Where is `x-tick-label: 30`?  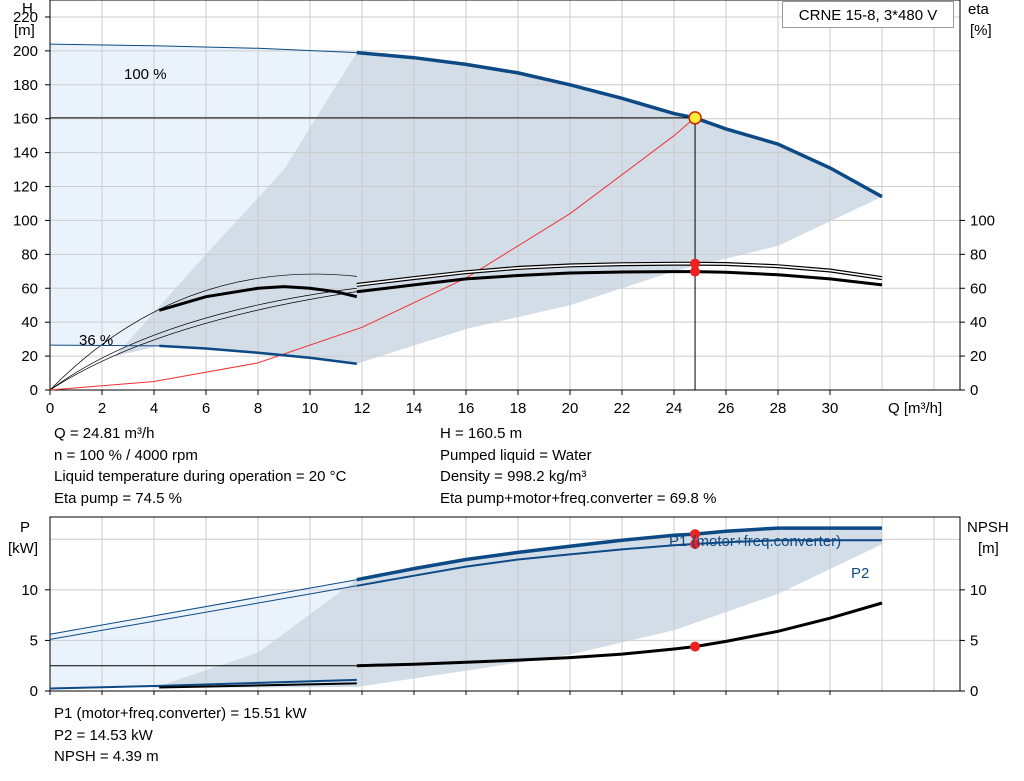
x-tick-label: 30 is located at coordinates (830, 408).